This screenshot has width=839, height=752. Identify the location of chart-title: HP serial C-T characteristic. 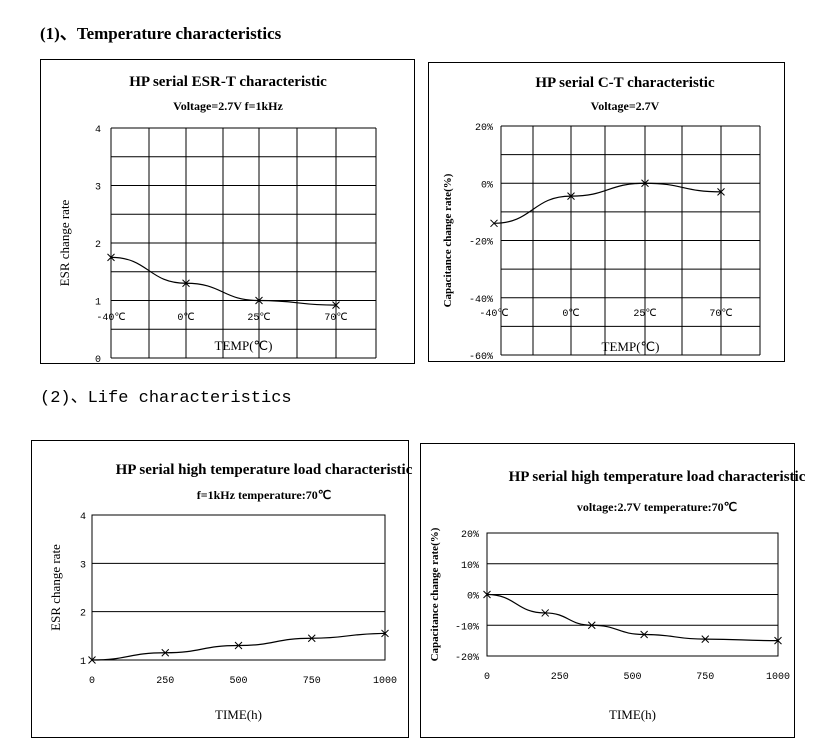
(625, 83).